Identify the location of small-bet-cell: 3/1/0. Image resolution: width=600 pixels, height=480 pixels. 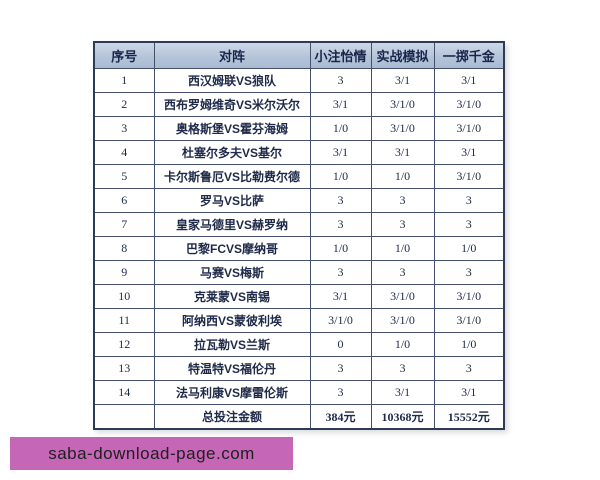
(340, 320).